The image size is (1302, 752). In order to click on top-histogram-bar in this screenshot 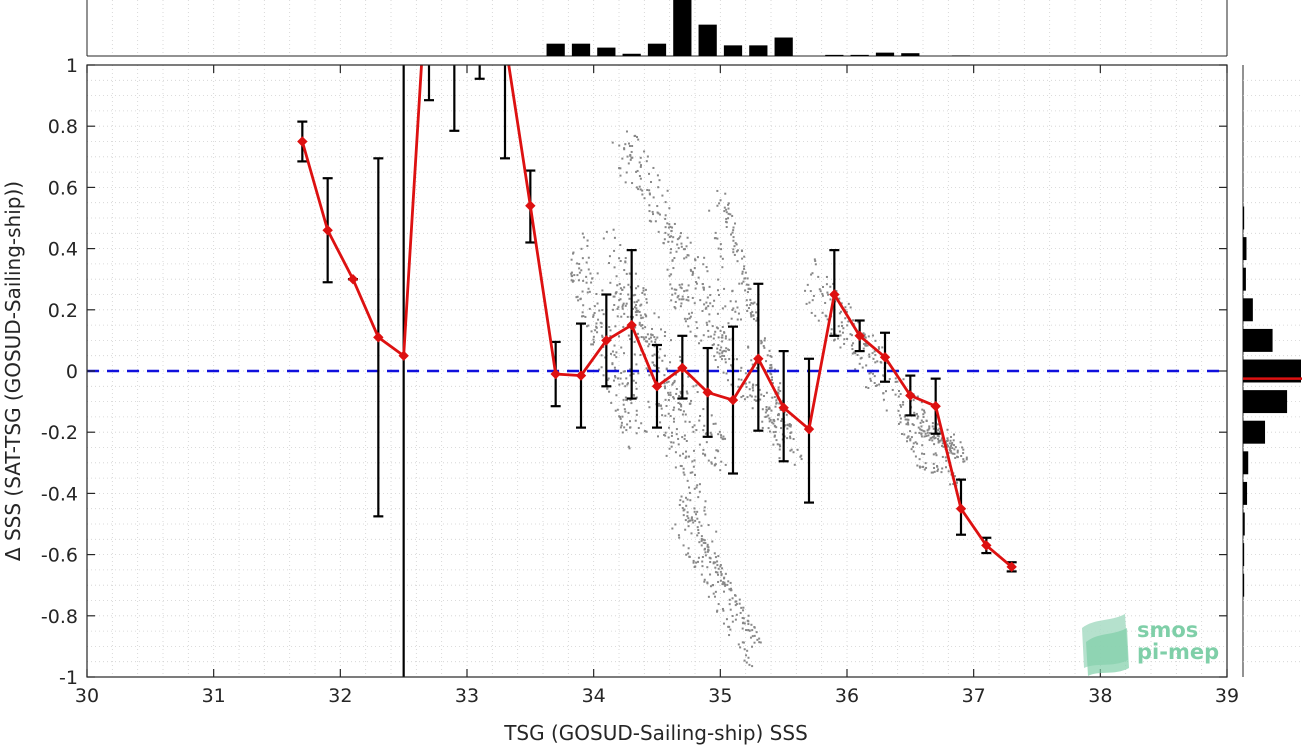, I will do `click(657, 49)`.